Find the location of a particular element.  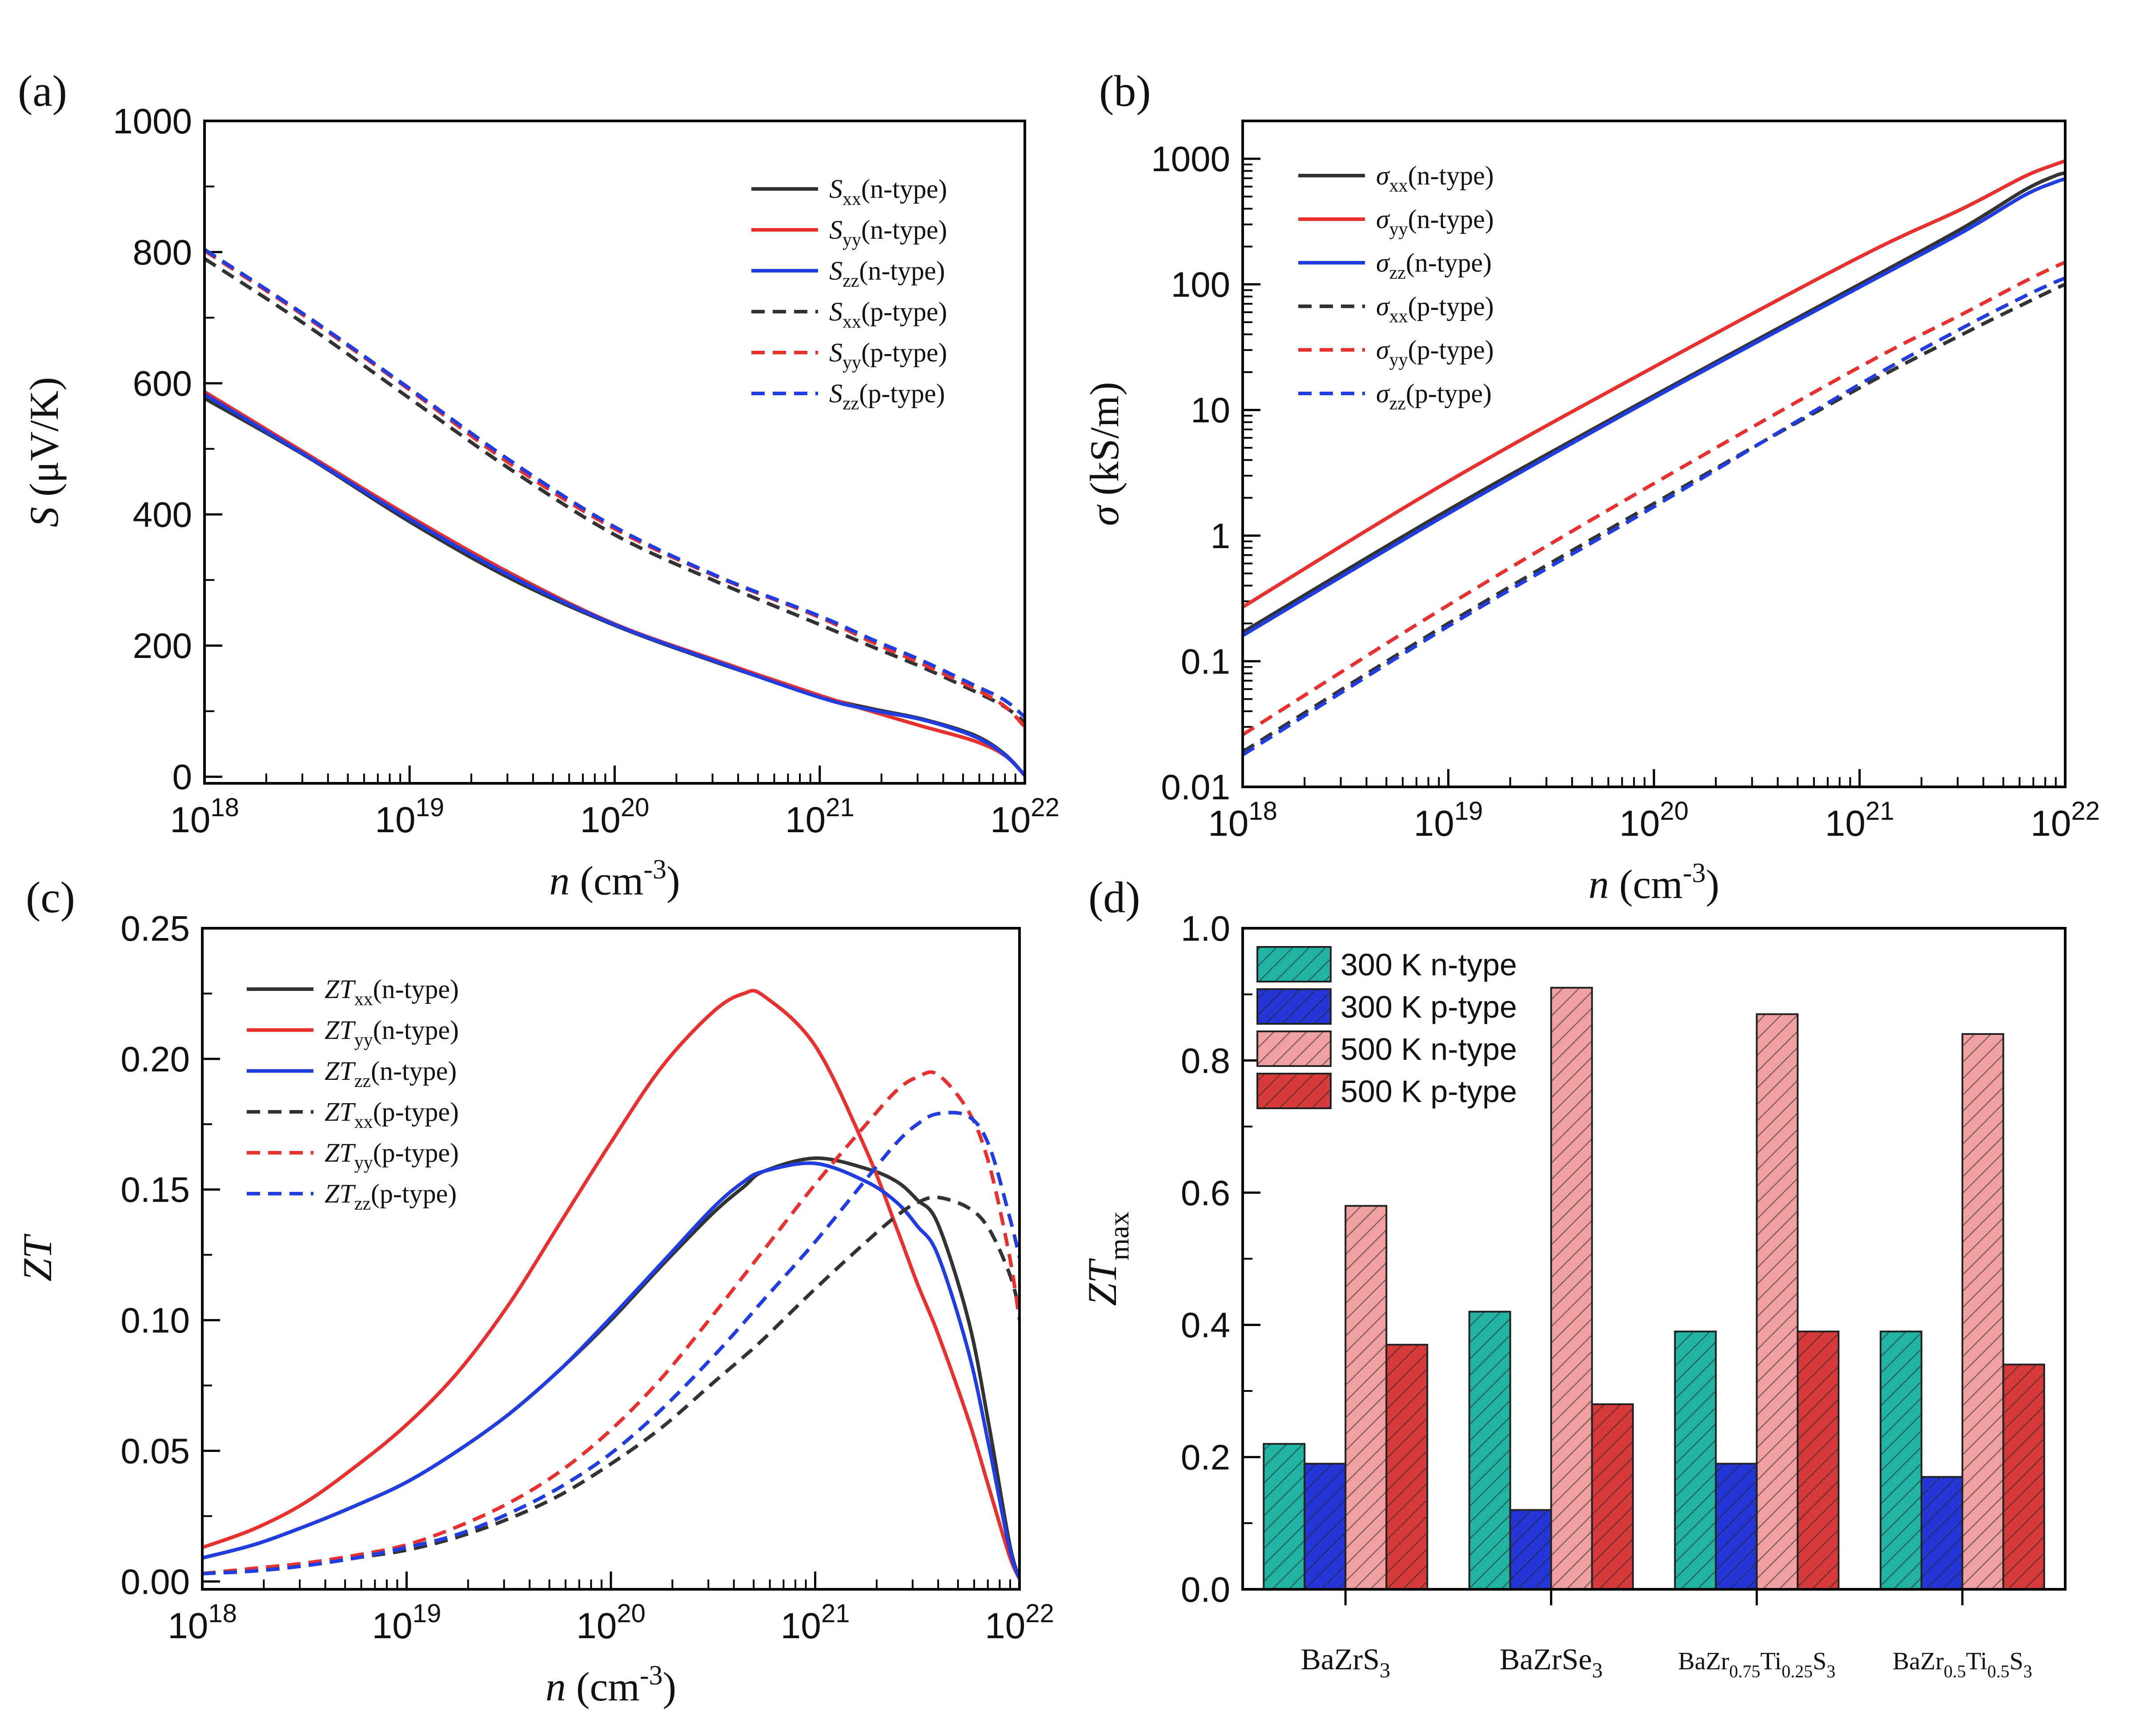

legend-label: Szz(n-type) is located at coordinates (887, 273).